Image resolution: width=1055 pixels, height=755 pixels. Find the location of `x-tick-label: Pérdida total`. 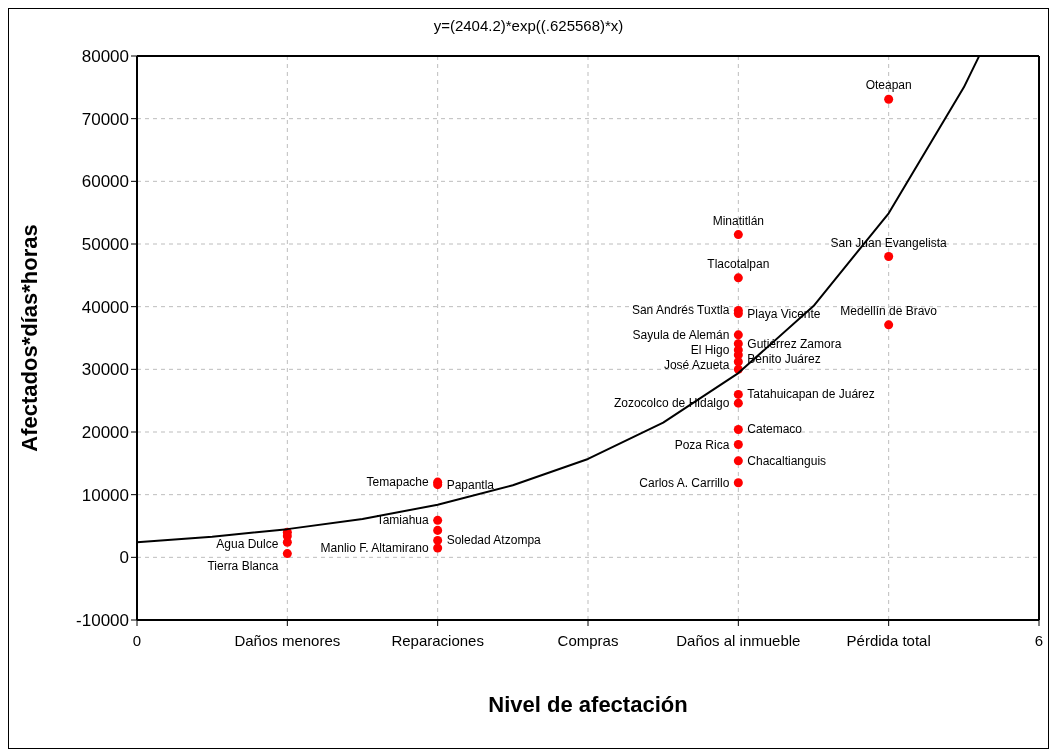

x-tick-label: Pérdida total is located at coordinates (888, 640).